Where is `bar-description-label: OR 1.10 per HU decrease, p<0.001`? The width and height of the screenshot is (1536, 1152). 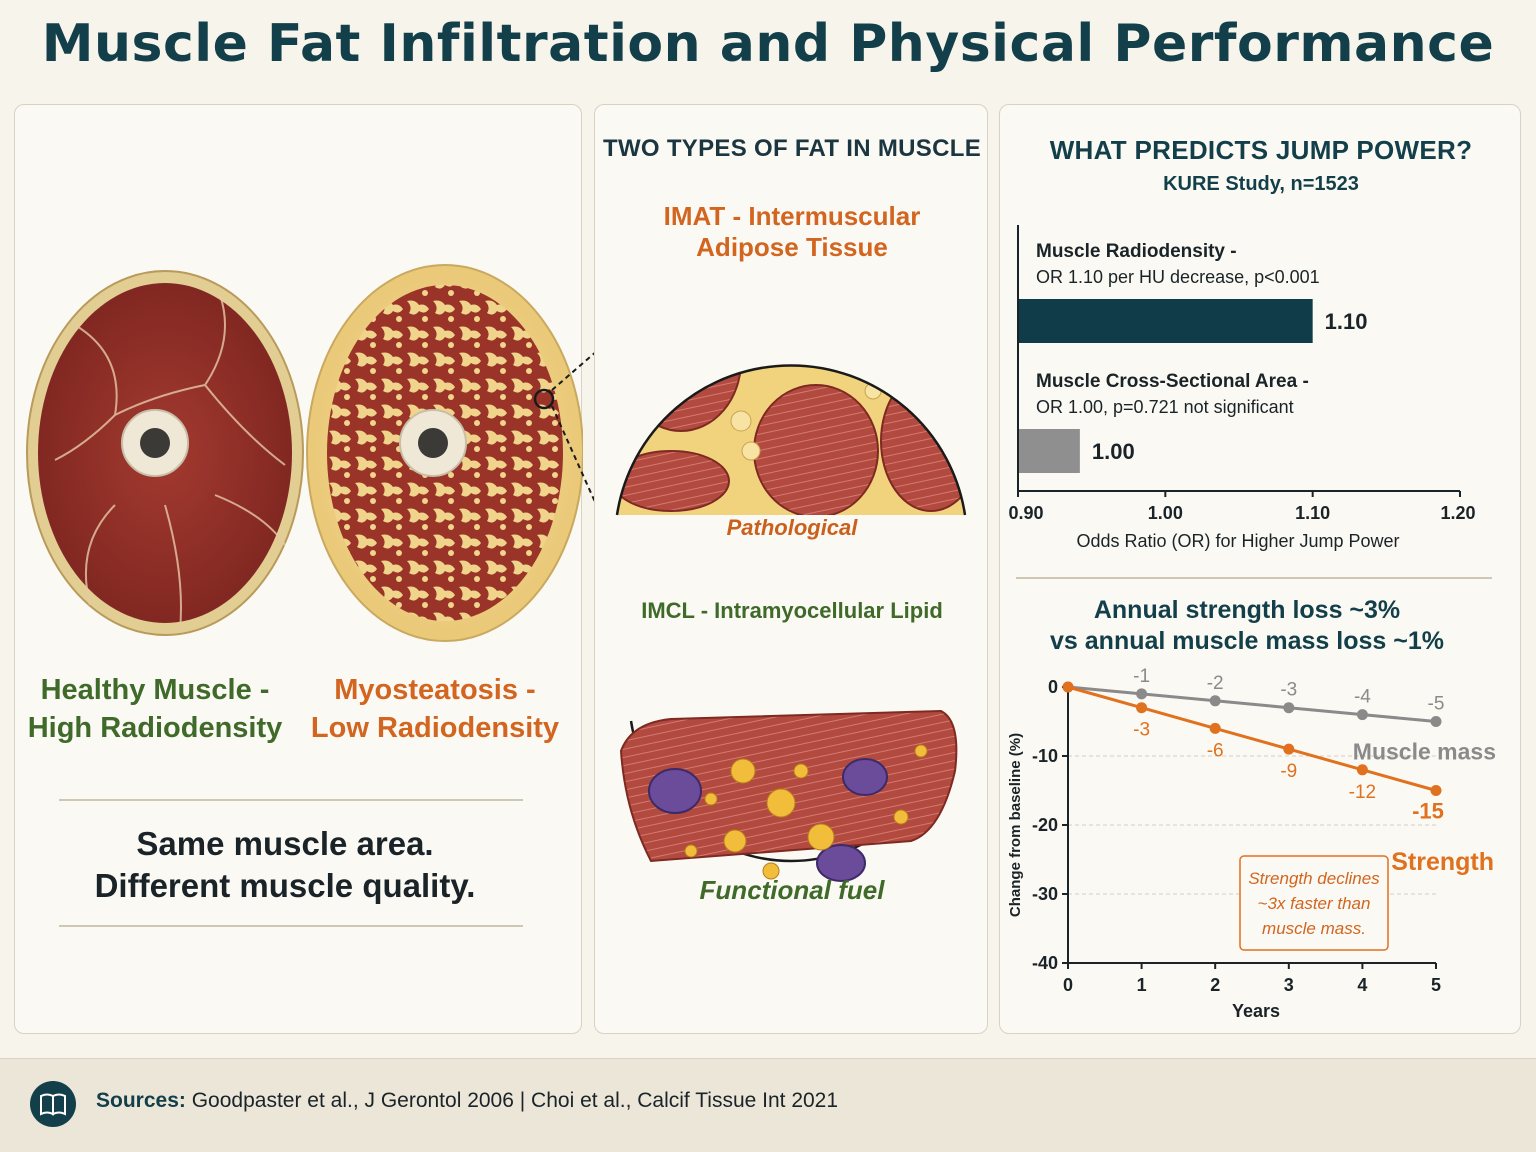
bar-description-label: OR 1.10 per HU decrease, p<0.001 is located at coordinates (1178, 277).